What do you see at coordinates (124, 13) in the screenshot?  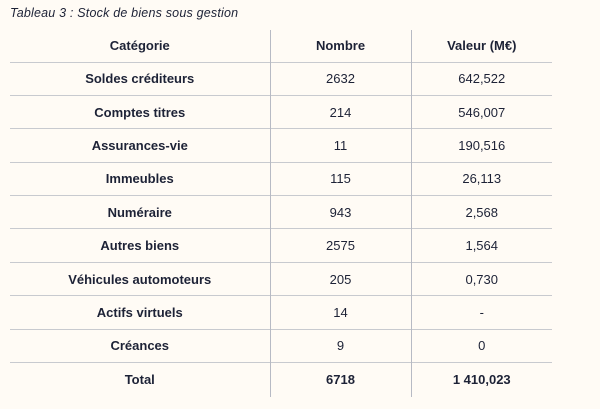 I see `table-caption: Tableau 3 : Stock de biens sous gestion` at bounding box center [124, 13].